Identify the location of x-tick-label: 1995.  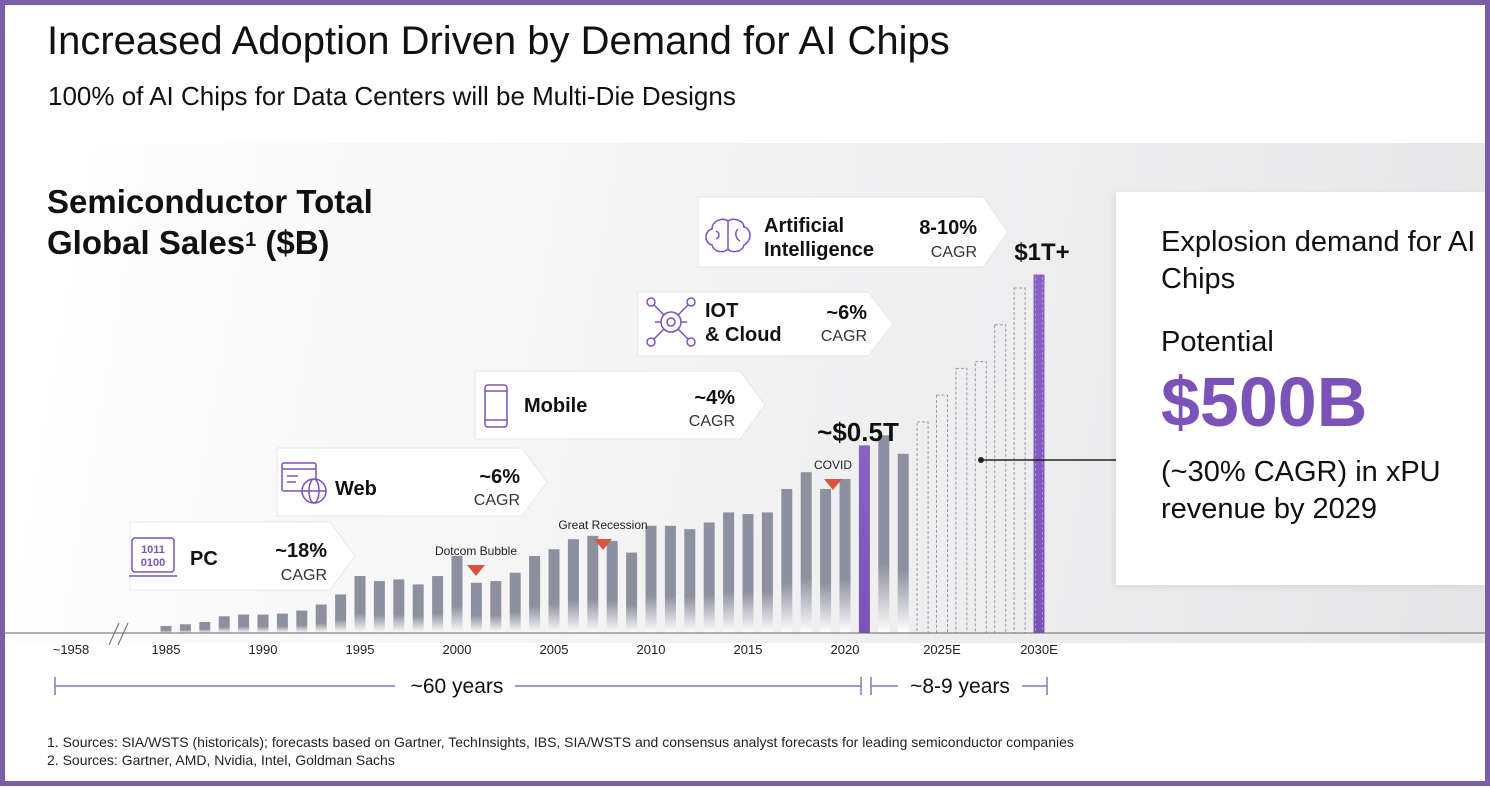
(360, 649).